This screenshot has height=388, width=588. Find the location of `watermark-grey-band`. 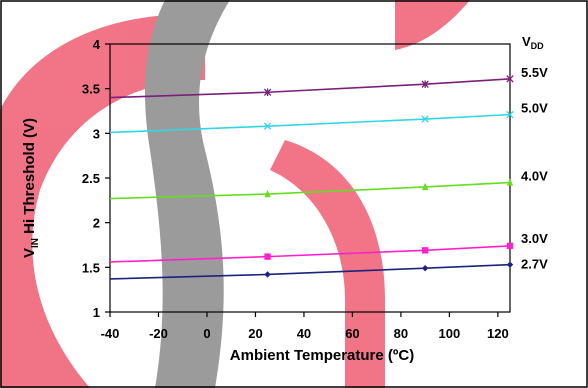

watermark-grey-band is located at coordinates (187, 194).